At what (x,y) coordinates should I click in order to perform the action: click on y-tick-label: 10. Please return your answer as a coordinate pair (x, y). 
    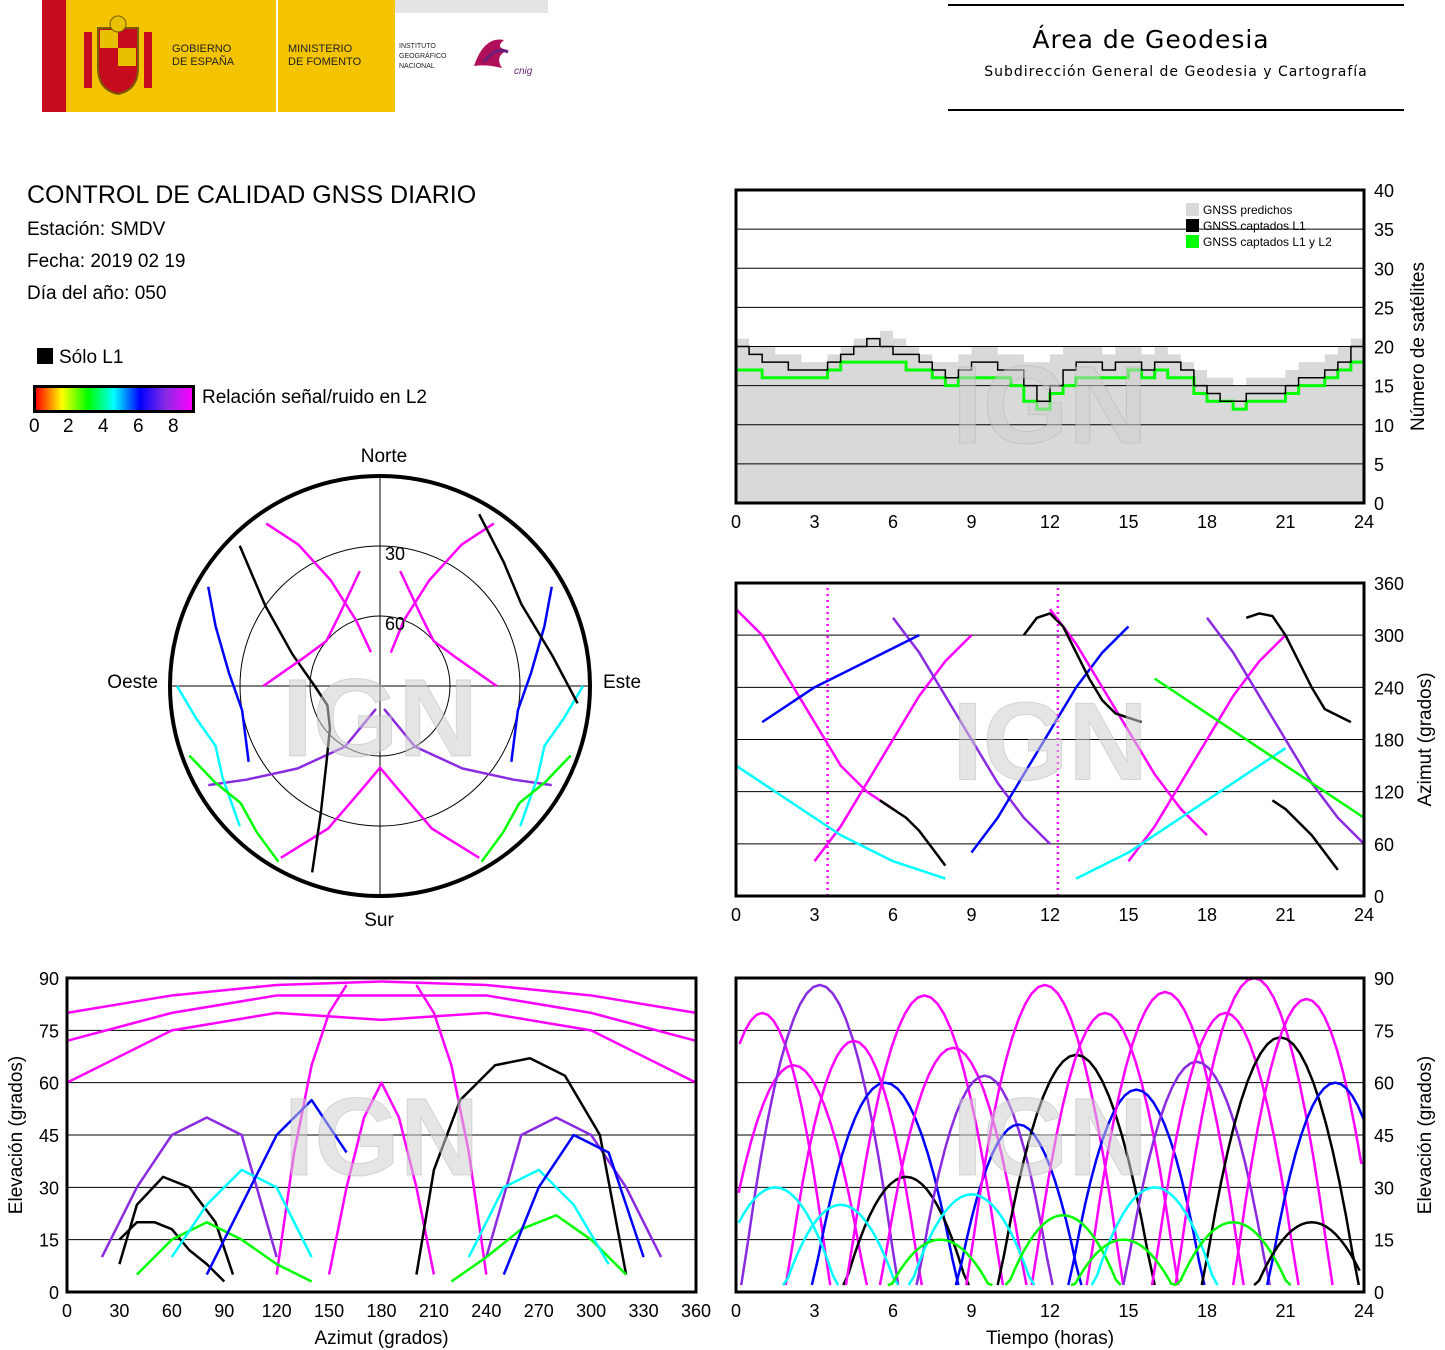
    Looking at the image, I should click on (1384, 426).